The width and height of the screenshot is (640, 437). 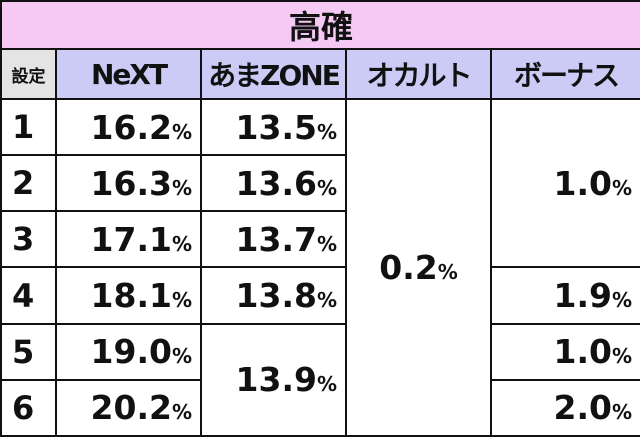 I want to click on header-cell: あまZONE, so click(x=273, y=74).